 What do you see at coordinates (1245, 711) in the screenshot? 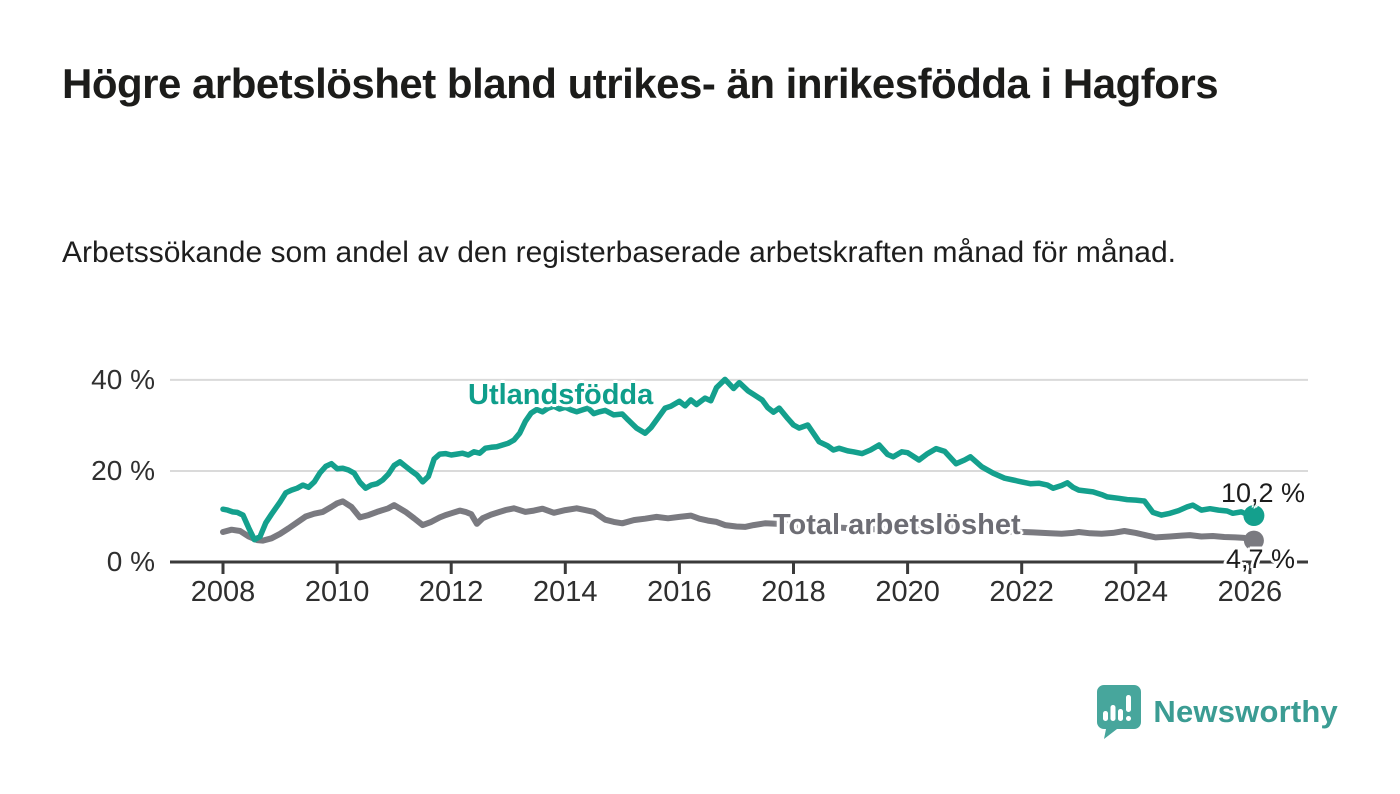
I see `newsworthy-wordmark: Newsworthy` at bounding box center [1245, 711].